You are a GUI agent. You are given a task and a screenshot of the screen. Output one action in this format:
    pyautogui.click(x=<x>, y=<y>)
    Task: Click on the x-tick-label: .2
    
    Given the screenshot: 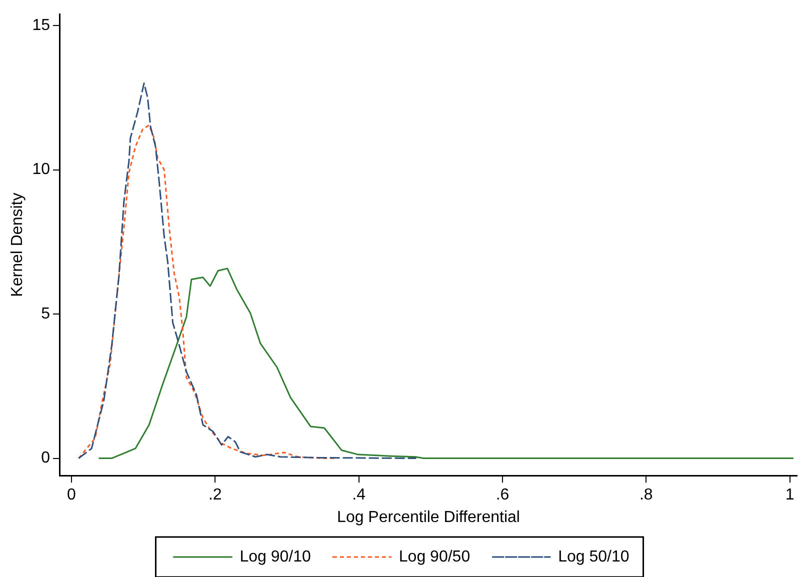 What is the action you would take?
    pyautogui.click(x=215, y=495)
    